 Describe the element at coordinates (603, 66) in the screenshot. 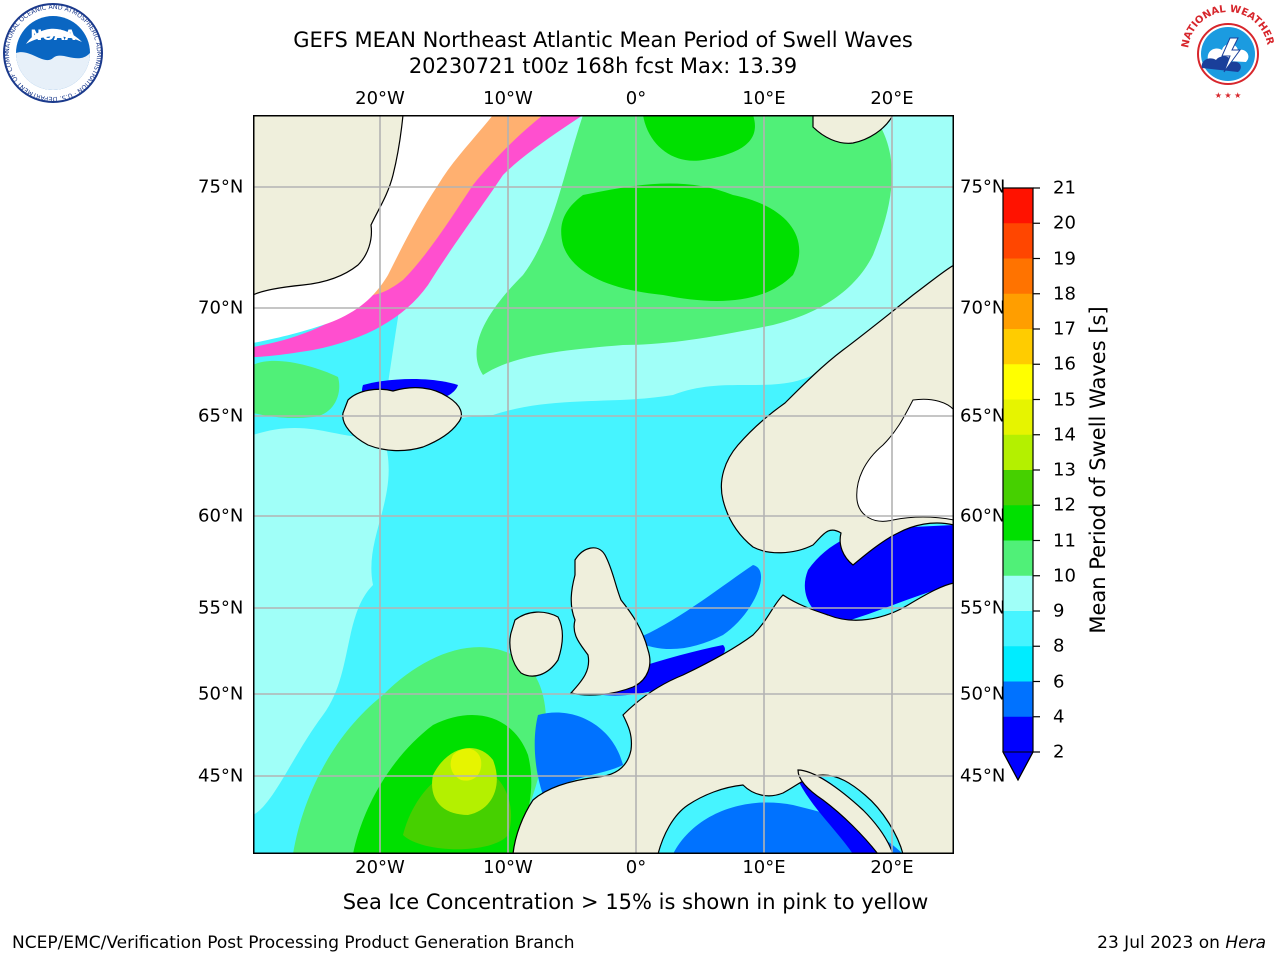

I see `chart-subtitle: 20230721 t00z 168h fcst Max: 13.39` at that location.